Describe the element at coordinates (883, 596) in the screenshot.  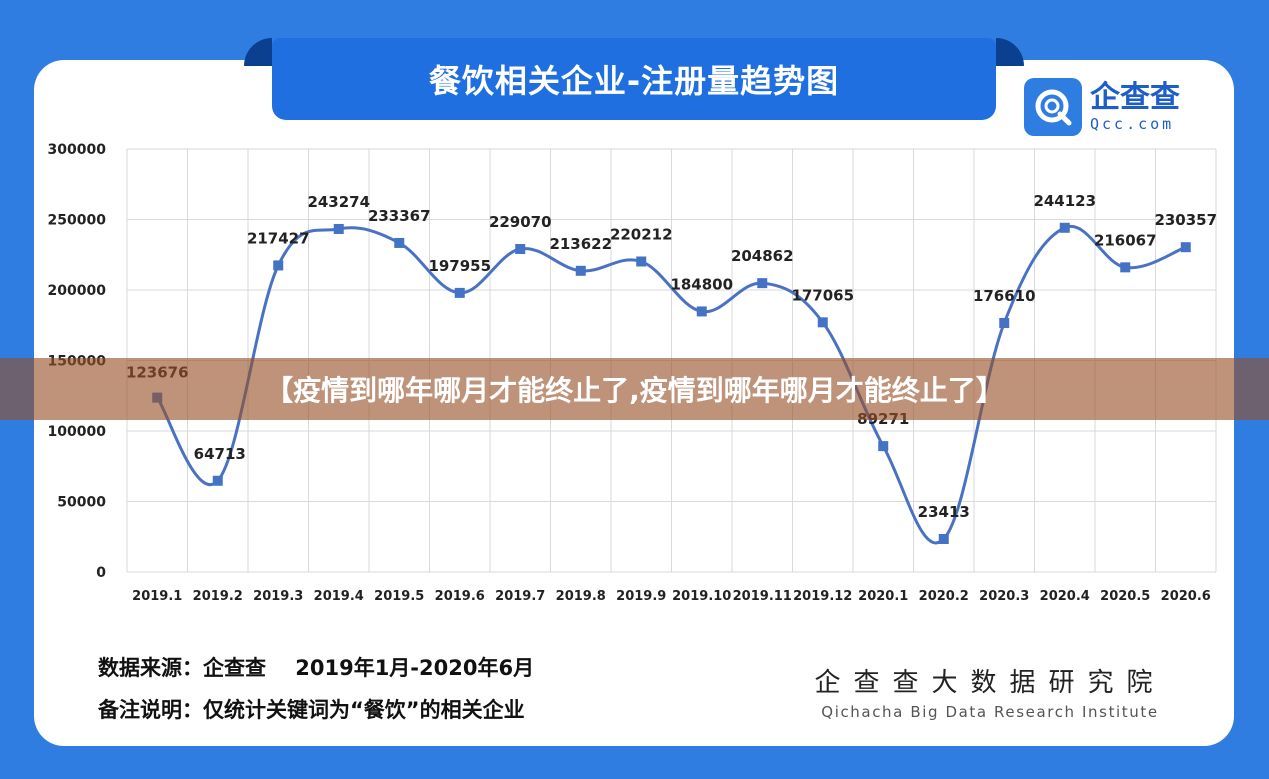
I see `x-tick-label: 2020.1` at that location.